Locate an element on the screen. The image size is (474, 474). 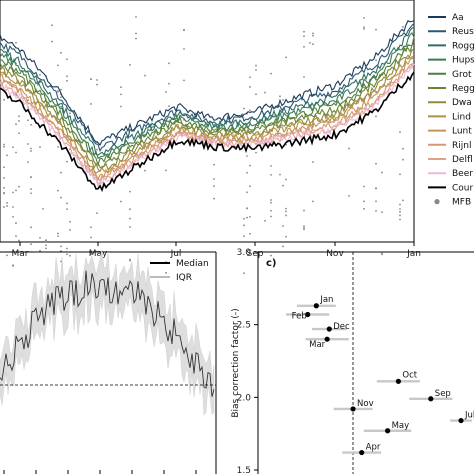
top-legend-entry: MFB is located at coordinates (452, 203).